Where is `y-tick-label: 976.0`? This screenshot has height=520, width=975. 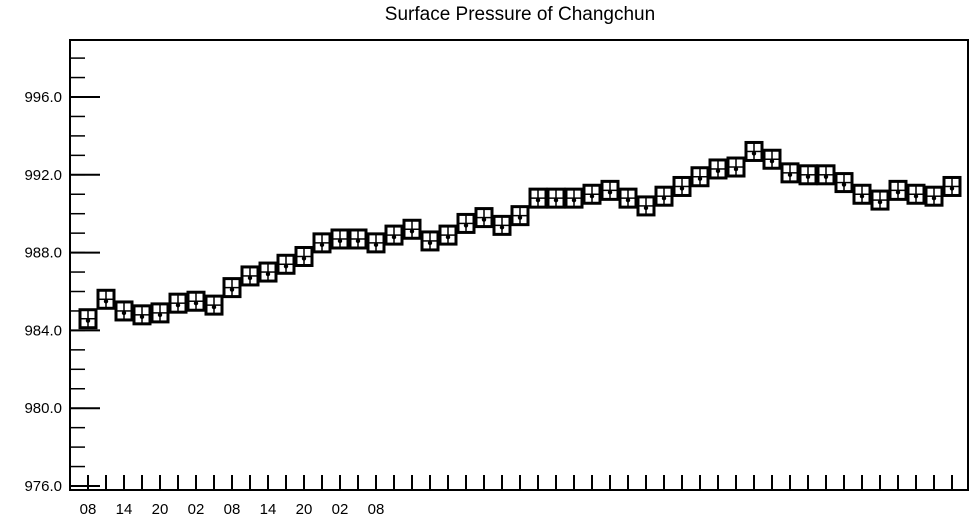 y-tick-label: 976.0 is located at coordinates (43, 486).